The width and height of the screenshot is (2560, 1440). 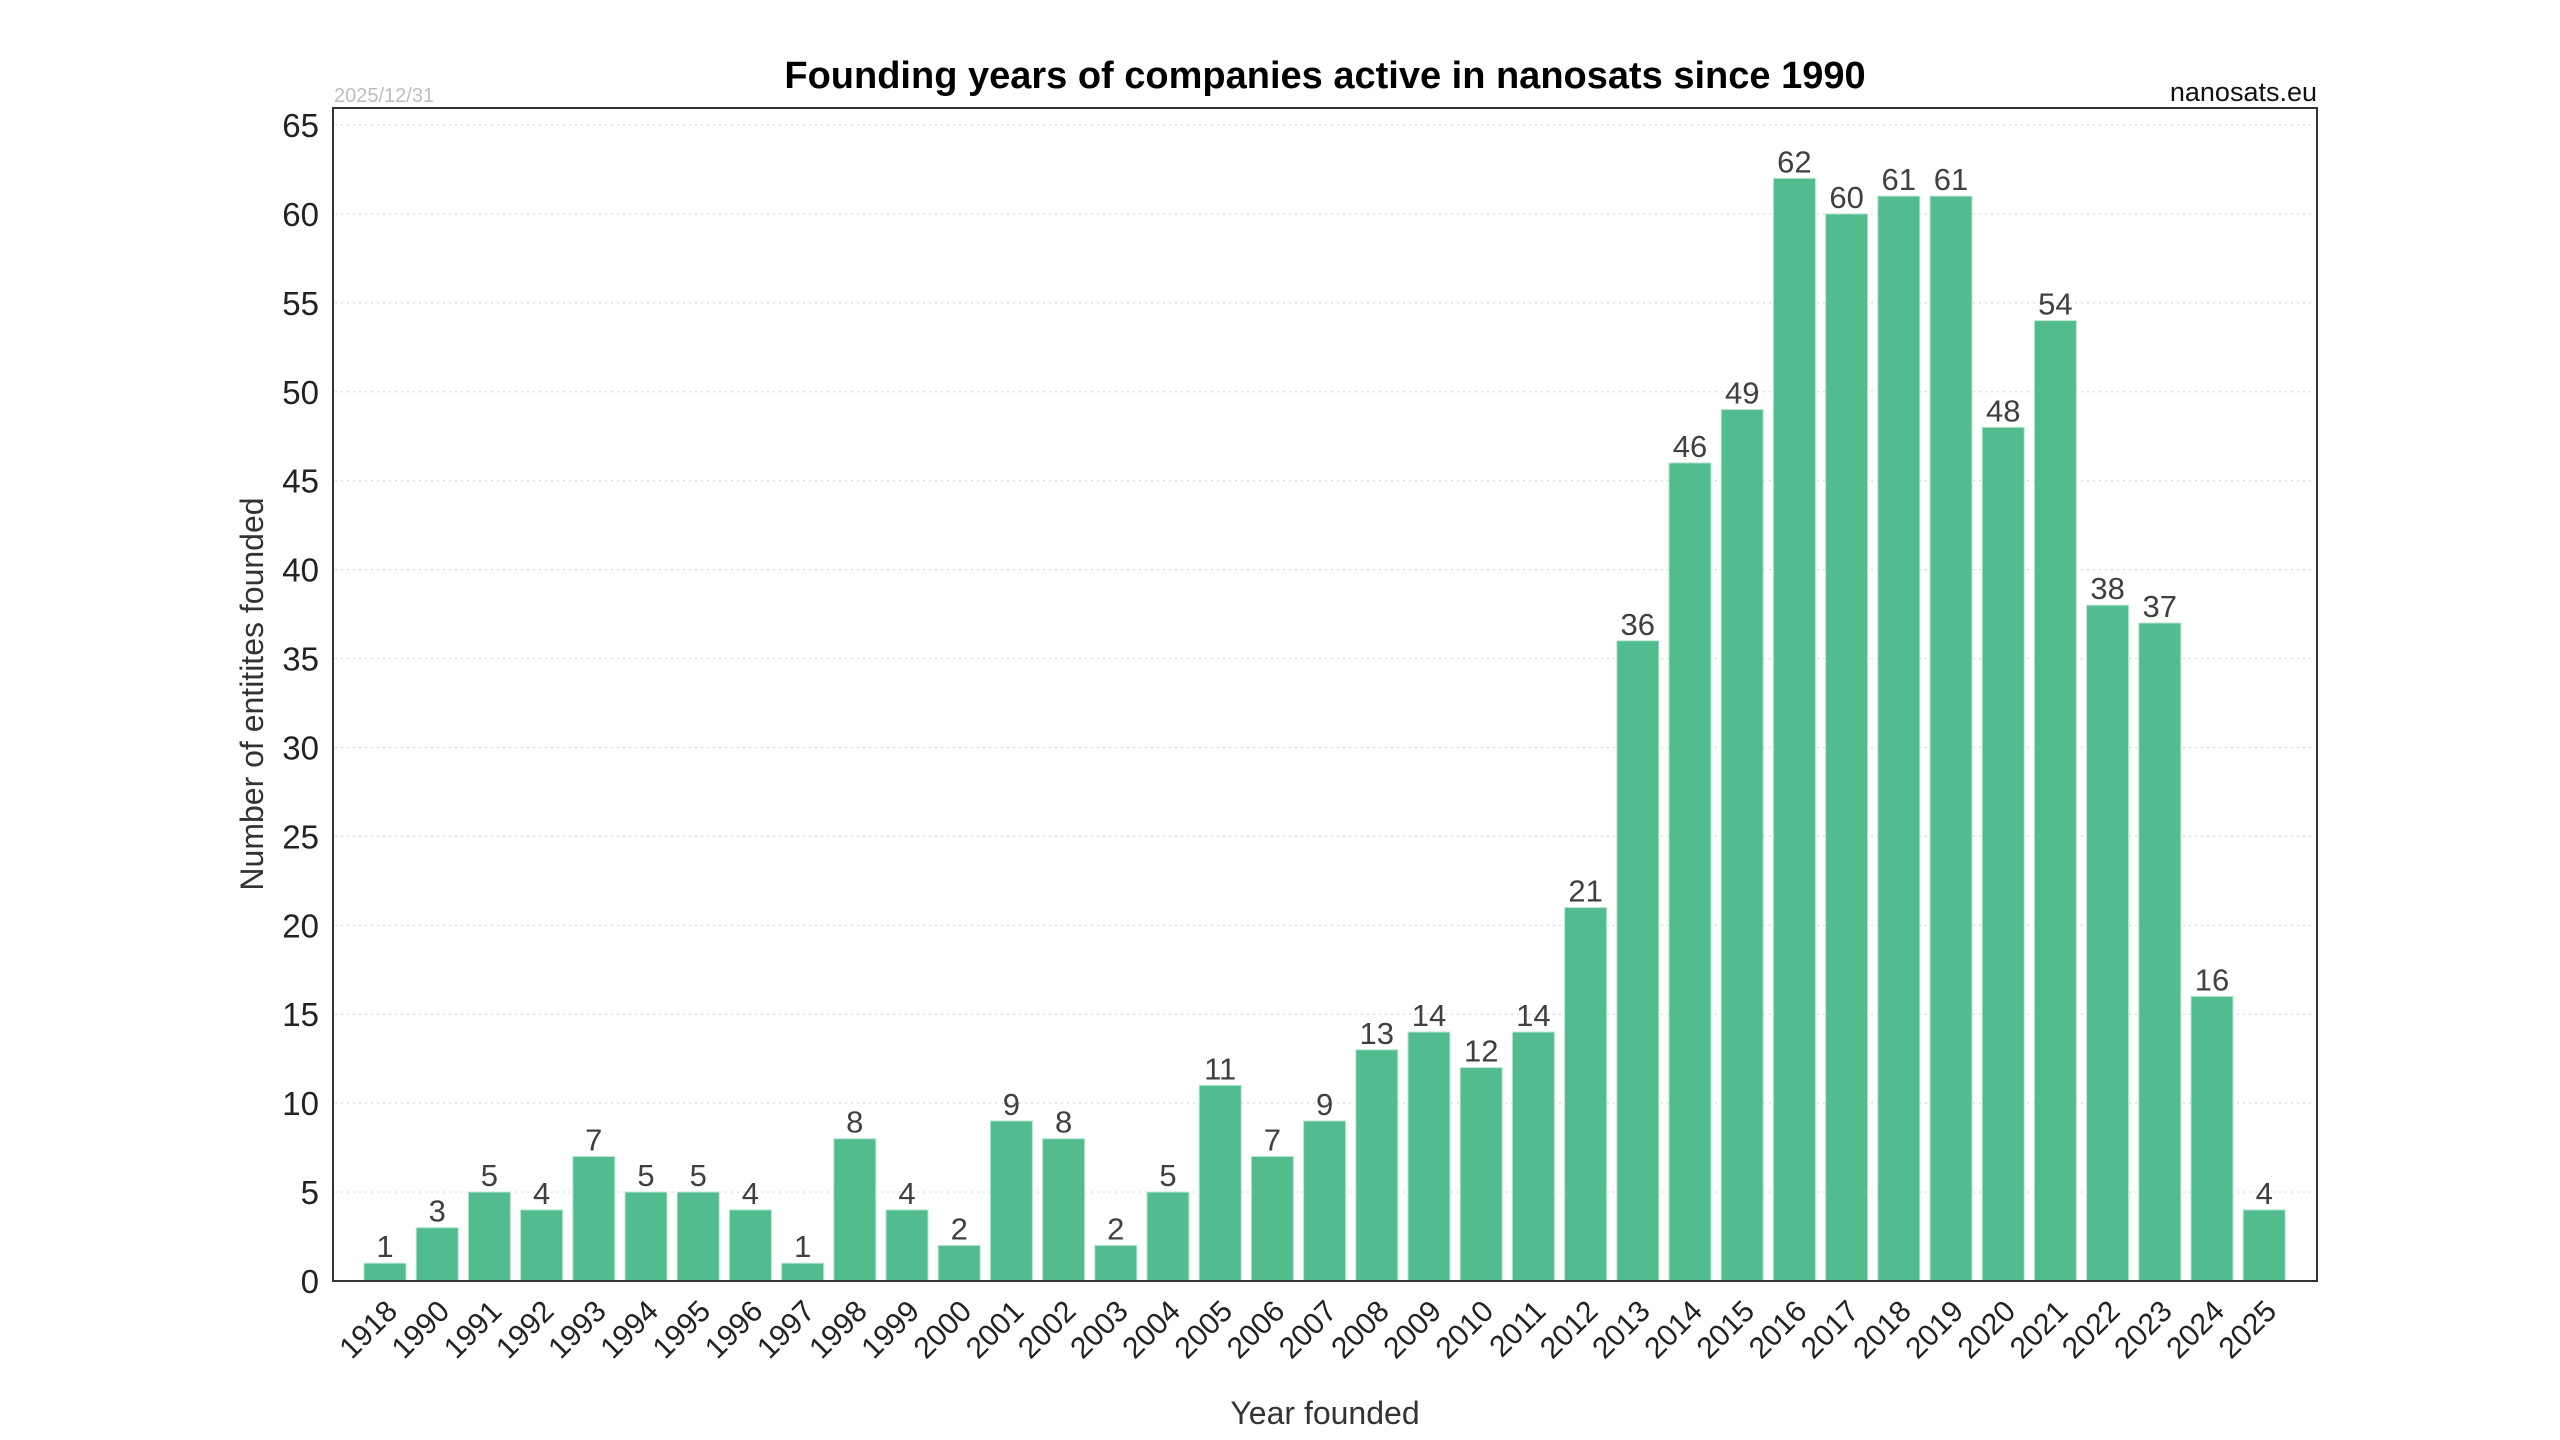 What do you see at coordinates (2143, 1330) in the screenshot?
I see `x-tick-label: 2023` at bounding box center [2143, 1330].